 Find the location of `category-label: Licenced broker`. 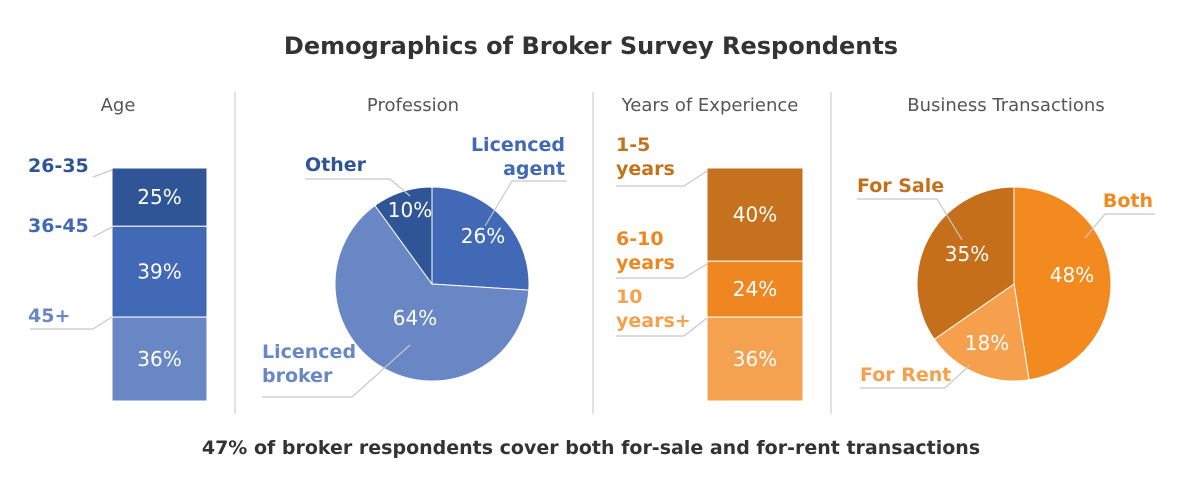

category-label: Licenced broker is located at coordinates (309, 364).